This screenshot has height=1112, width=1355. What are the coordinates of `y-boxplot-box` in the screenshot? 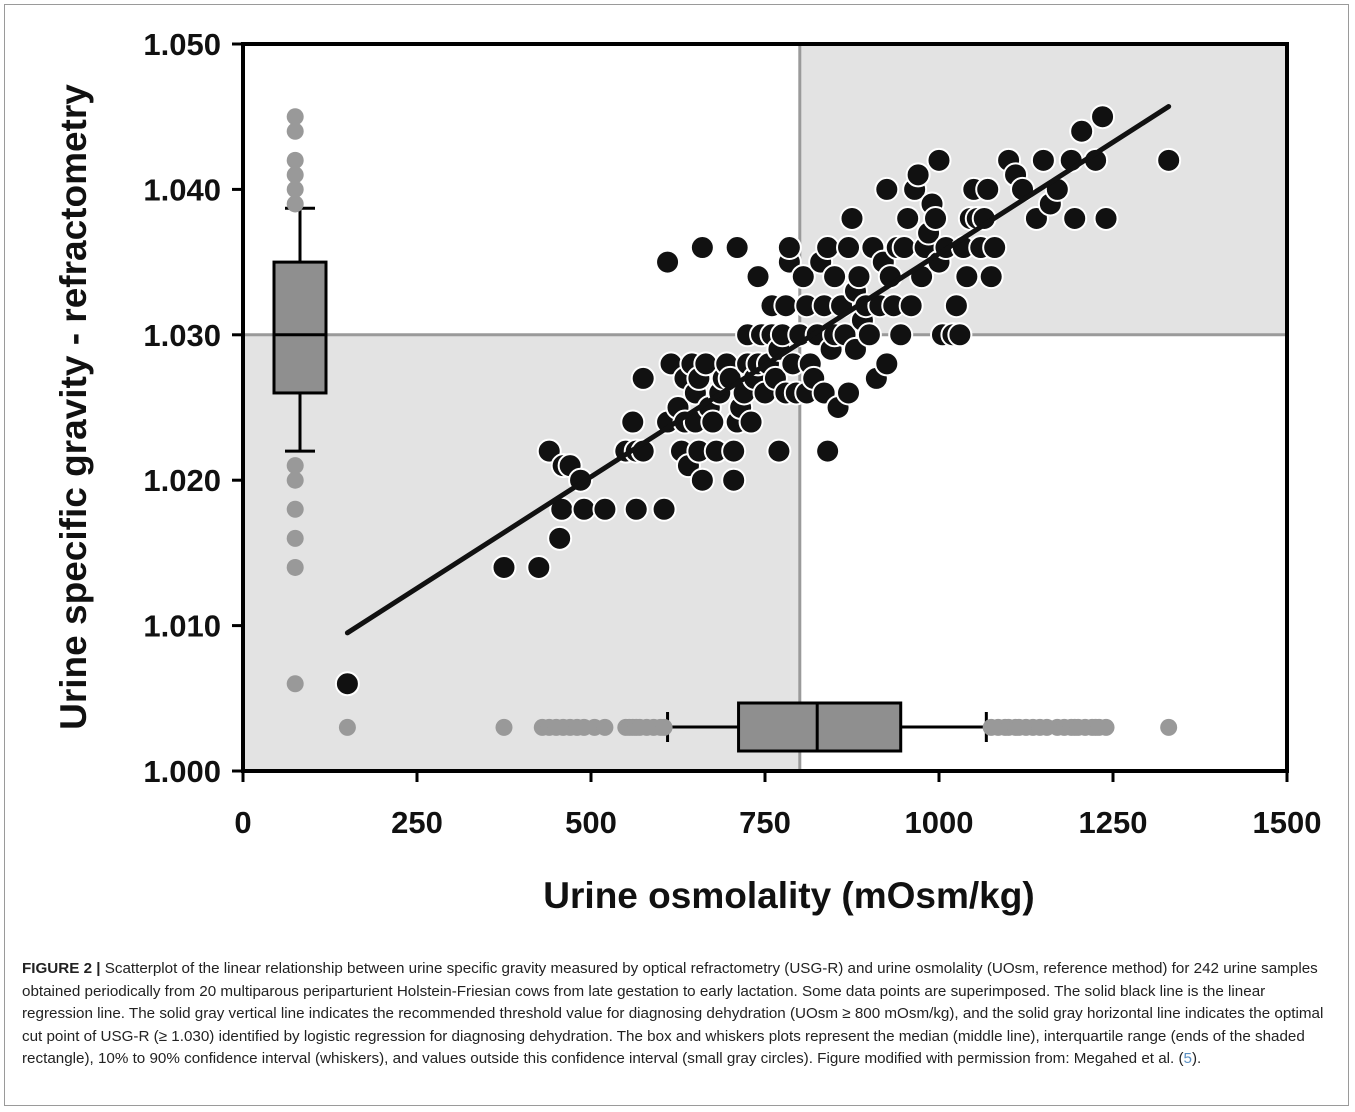 It's located at (300, 327).